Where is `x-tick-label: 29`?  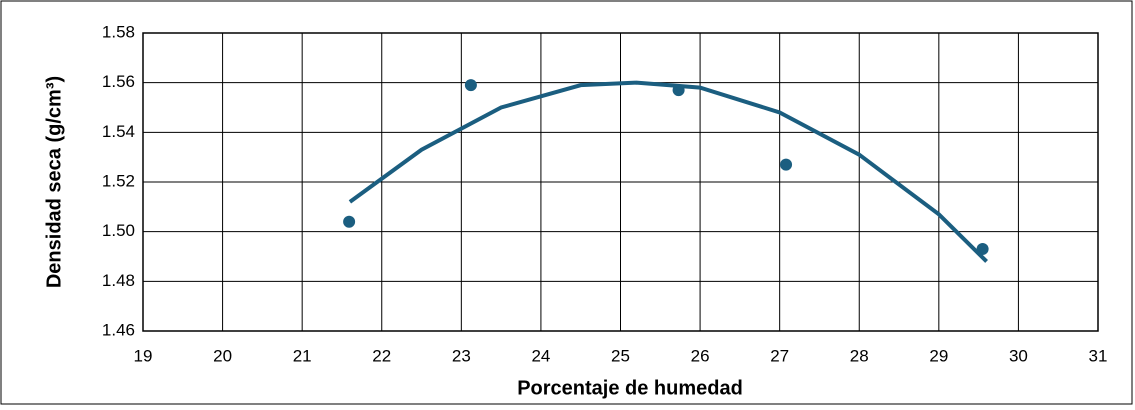
x-tick-label: 29 is located at coordinates (938, 355).